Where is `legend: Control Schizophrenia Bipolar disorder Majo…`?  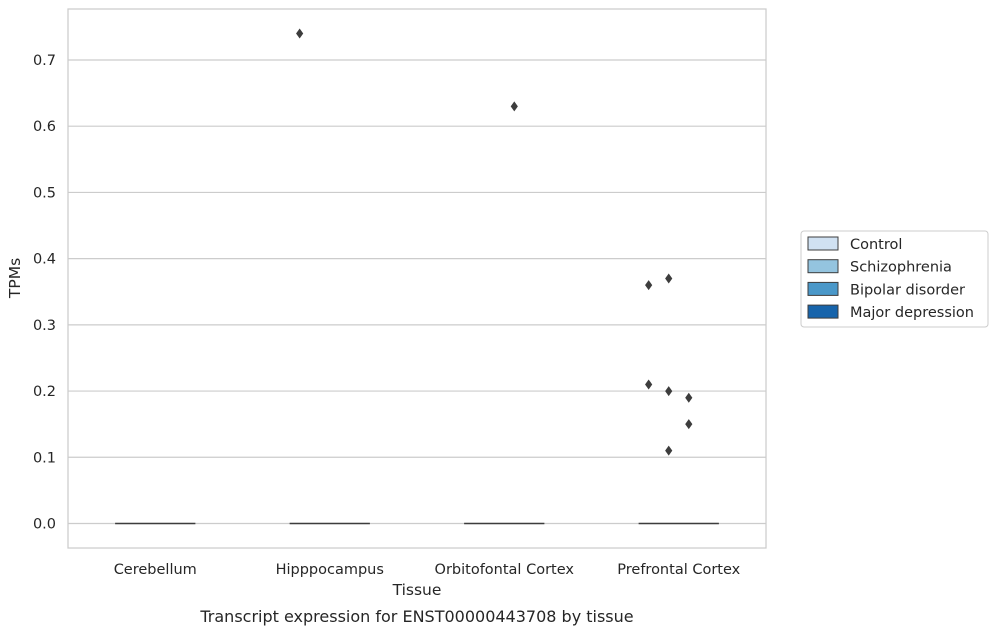 legend: Control Schizophrenia Bipolar disorder Majo… is located at coordinates (894, 279).